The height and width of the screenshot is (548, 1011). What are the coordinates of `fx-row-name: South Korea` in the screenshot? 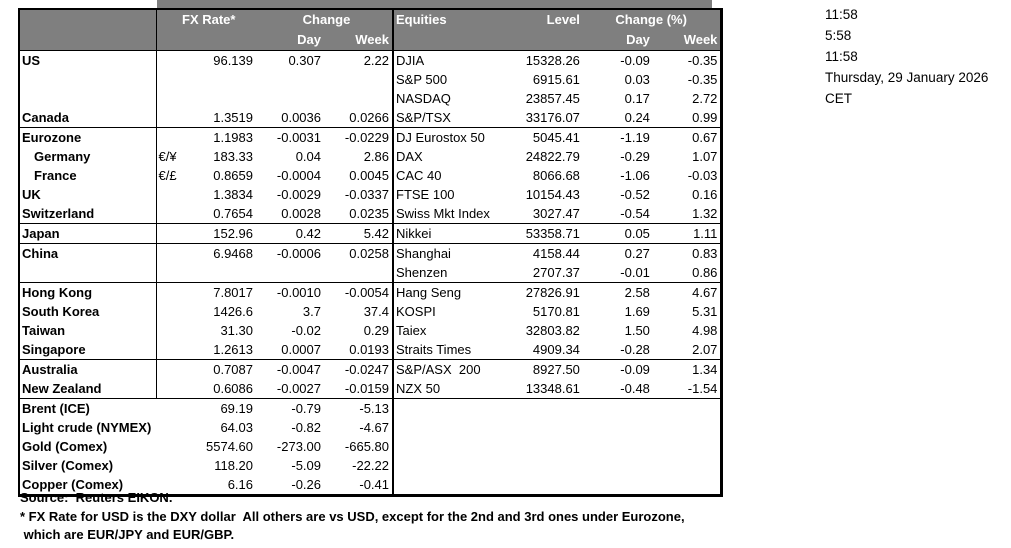 It's located at (88, 311).